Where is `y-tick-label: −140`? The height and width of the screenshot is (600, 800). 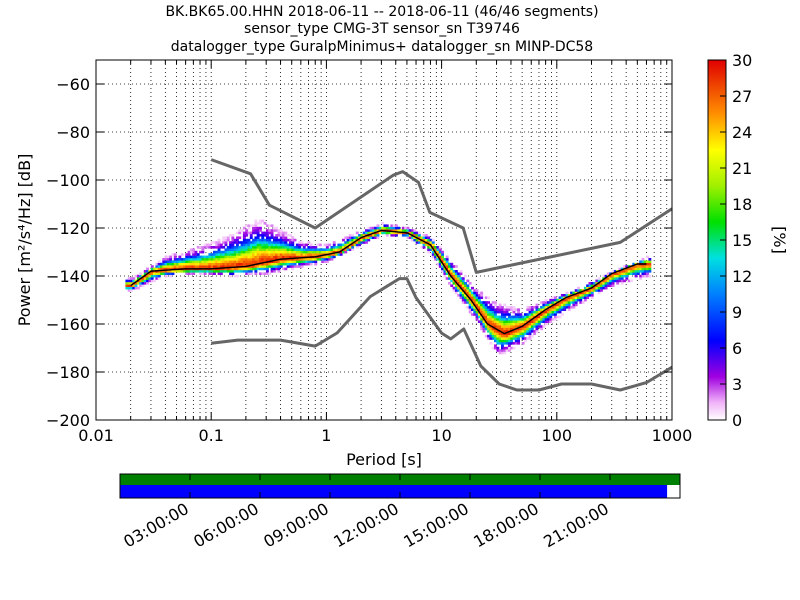
y-tick-label: −140 is located at coordinates (68, 276).